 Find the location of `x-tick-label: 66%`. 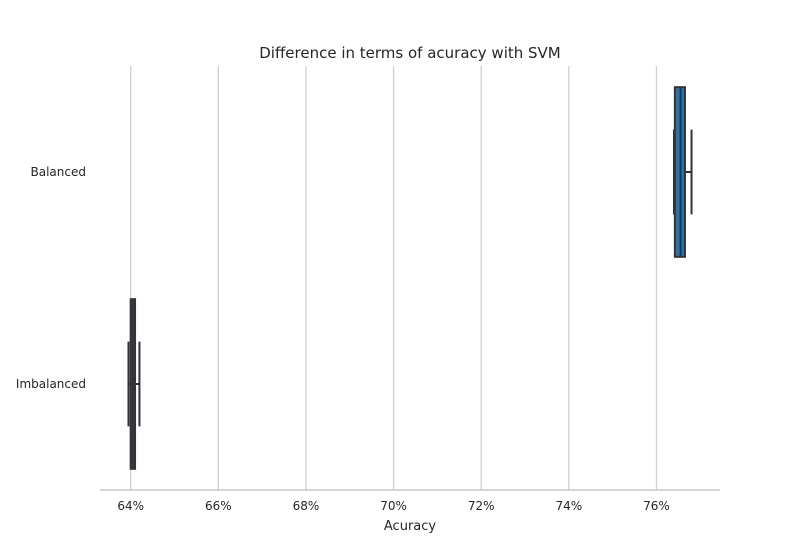

x-tick-label: 66% is located at coordinates (218, 506).